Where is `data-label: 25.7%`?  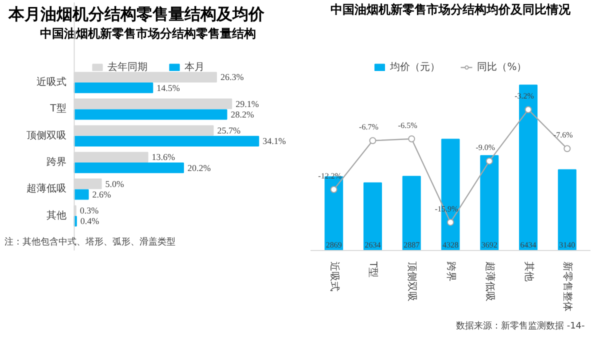 data-label: 25.7% is located at coordinates (229, 131).